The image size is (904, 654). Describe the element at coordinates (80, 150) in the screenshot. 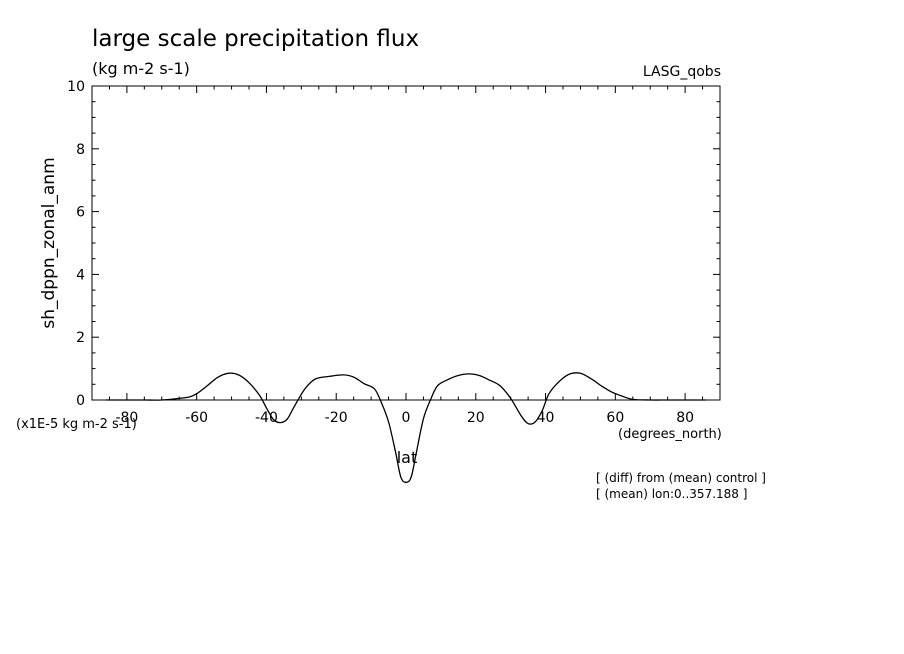

I see `y-tick-label: 8` at that location.